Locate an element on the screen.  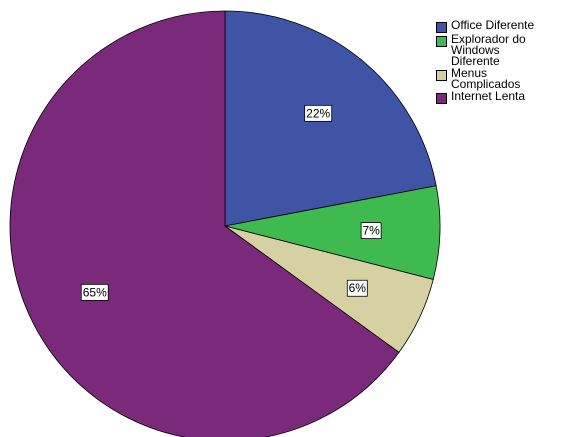
data-label-3: 65% is located at coordinates (94, 292).